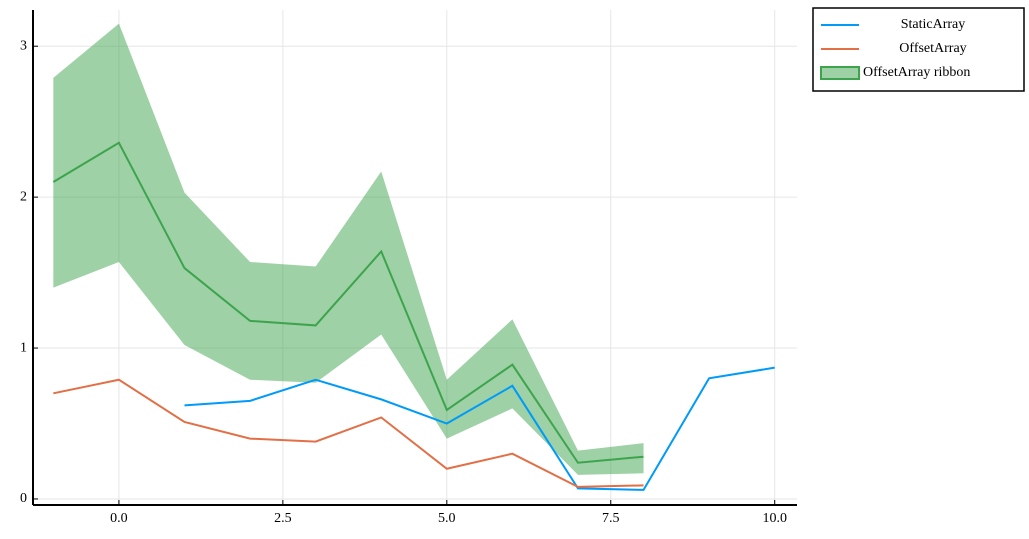 This screenshot has height=539, width=1029. Describe the element at coordinates (611, 518) in the screenshot. I see `x-tick-label: 7.5` at that location.